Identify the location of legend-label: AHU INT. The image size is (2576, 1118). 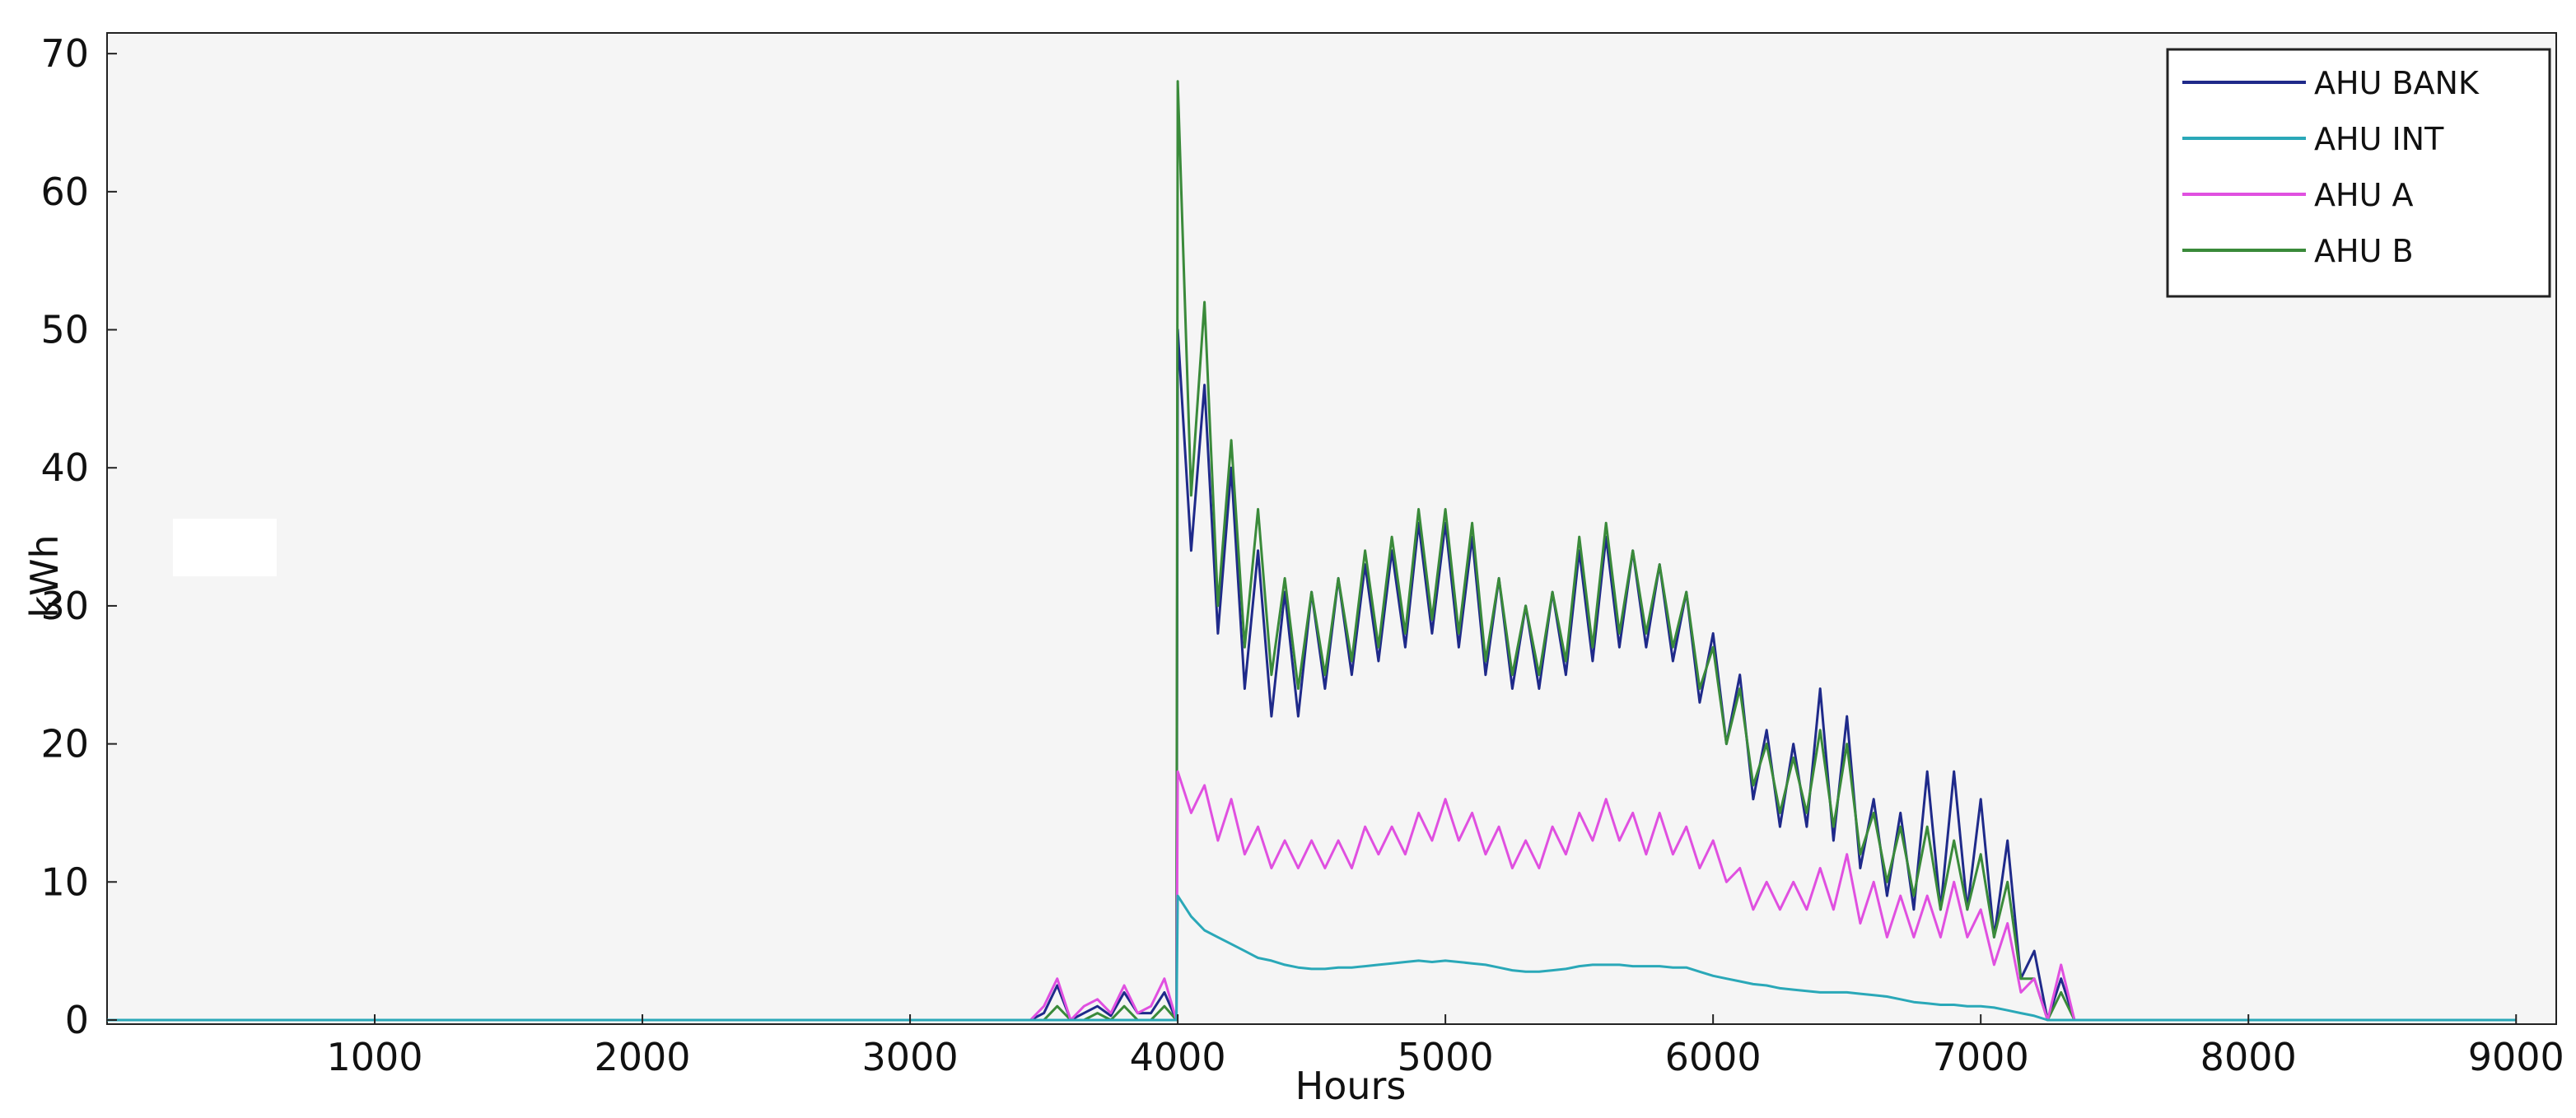
(2379, 139).